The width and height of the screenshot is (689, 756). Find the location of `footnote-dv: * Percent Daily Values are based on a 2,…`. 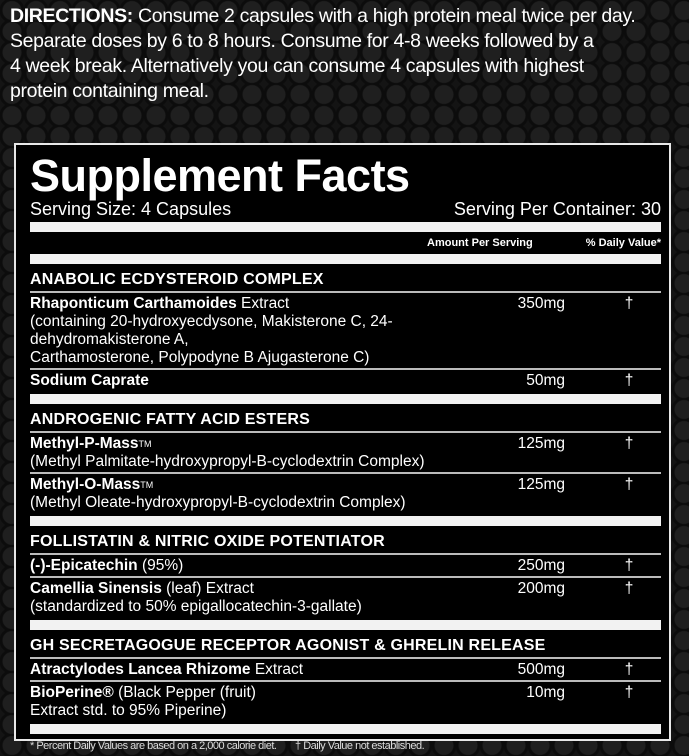

footnote-dv: * Percent Daily Values are based on a 2,… is located at coordinates (153, 746).